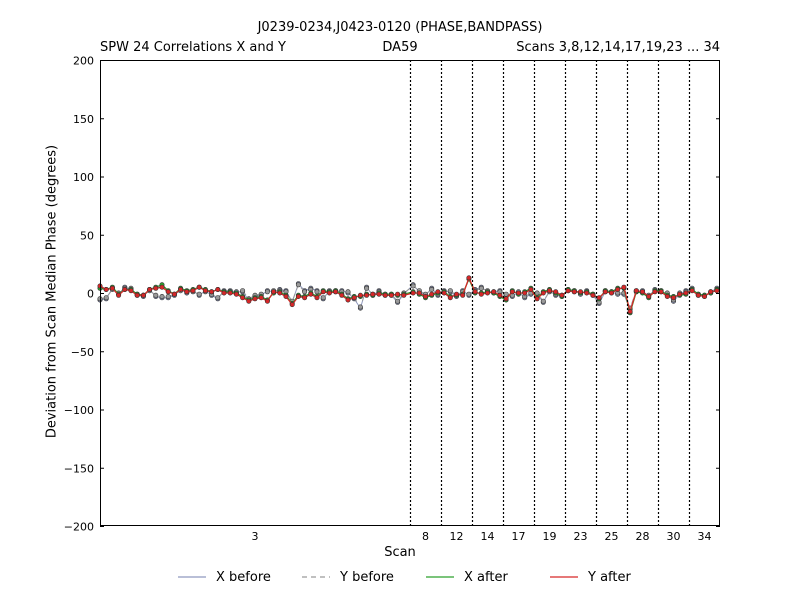  Describe the element at coordinates (79, 527) in the screenshot. I see `y-tick-label: −200` at that location.